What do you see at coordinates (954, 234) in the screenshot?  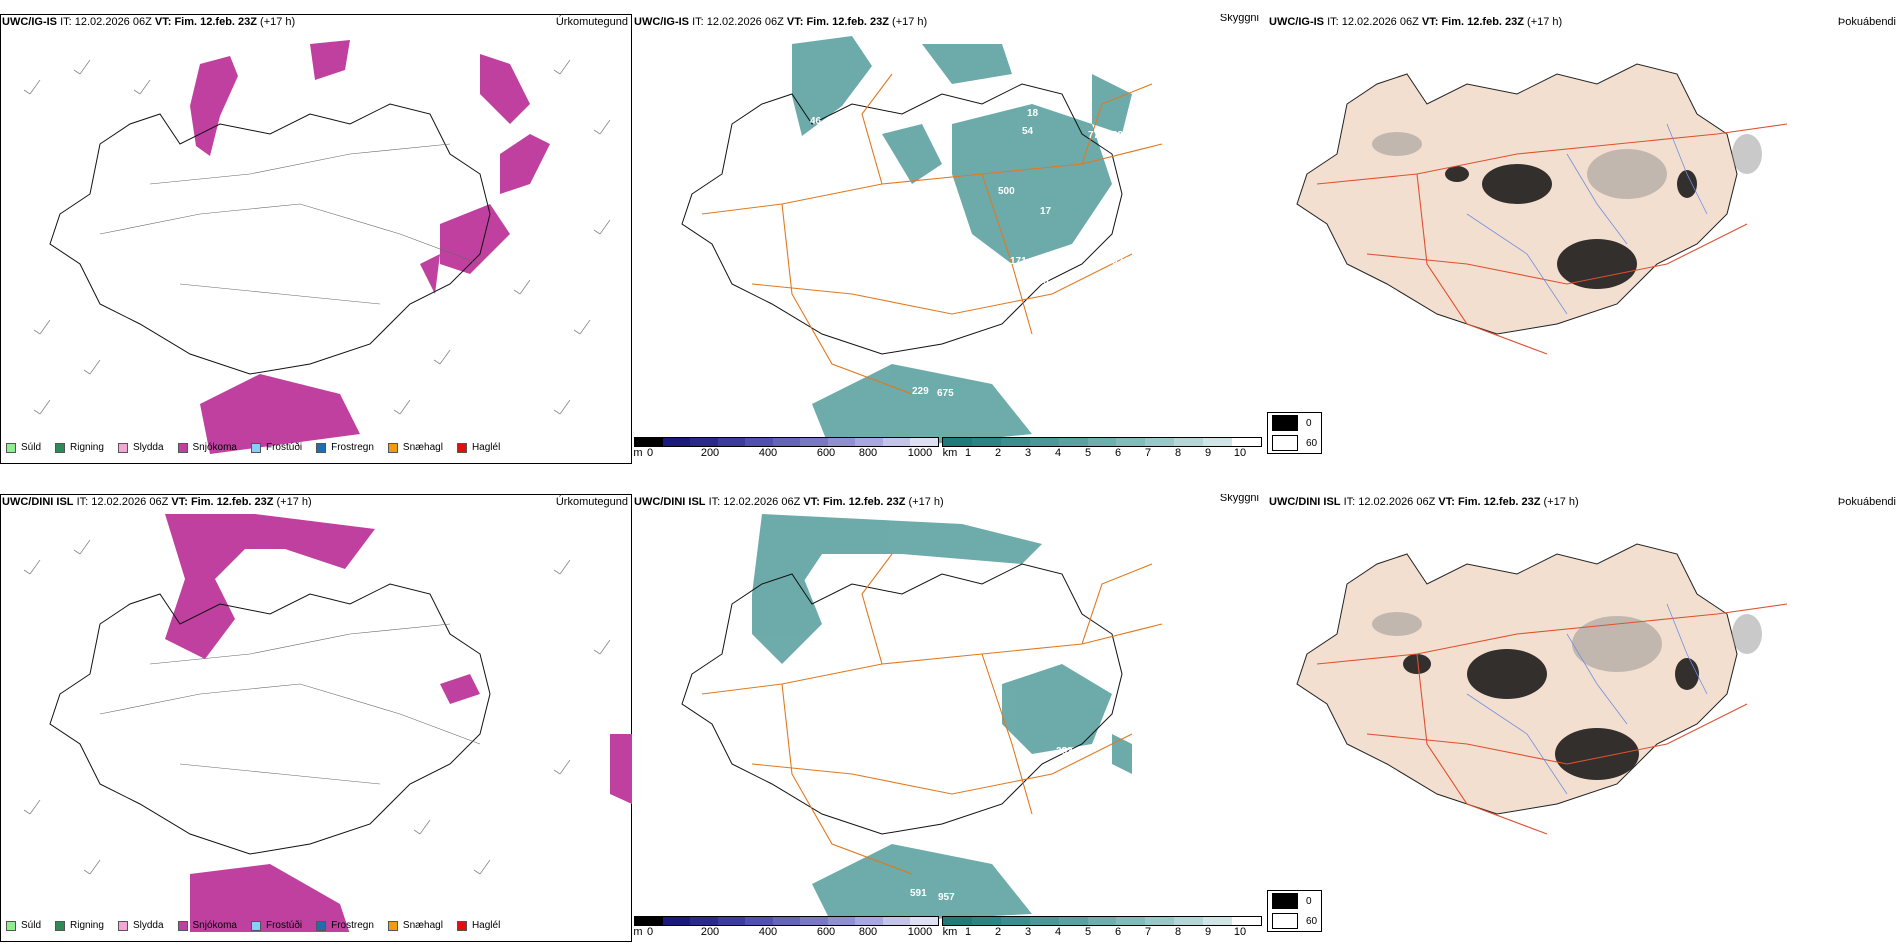 I see `height-label: 136` at bounding box center [954, 234].